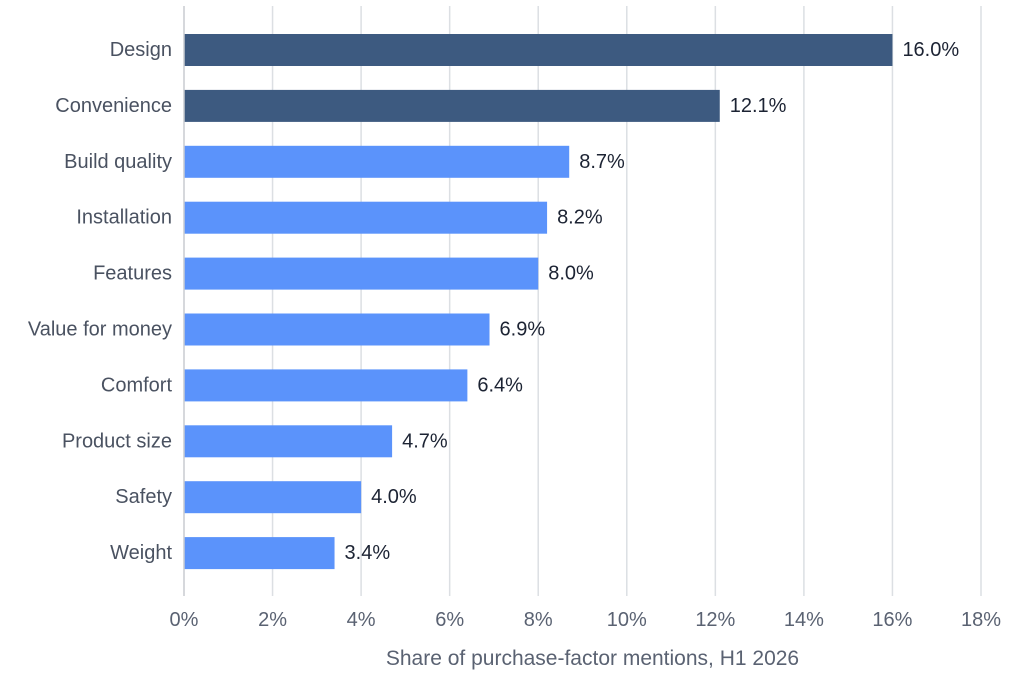 This screenshot has height=677, width=1010. Describe the element at coordinates (981, 620) in the screenshot. I see `x-tick-label: 18%` at that location.